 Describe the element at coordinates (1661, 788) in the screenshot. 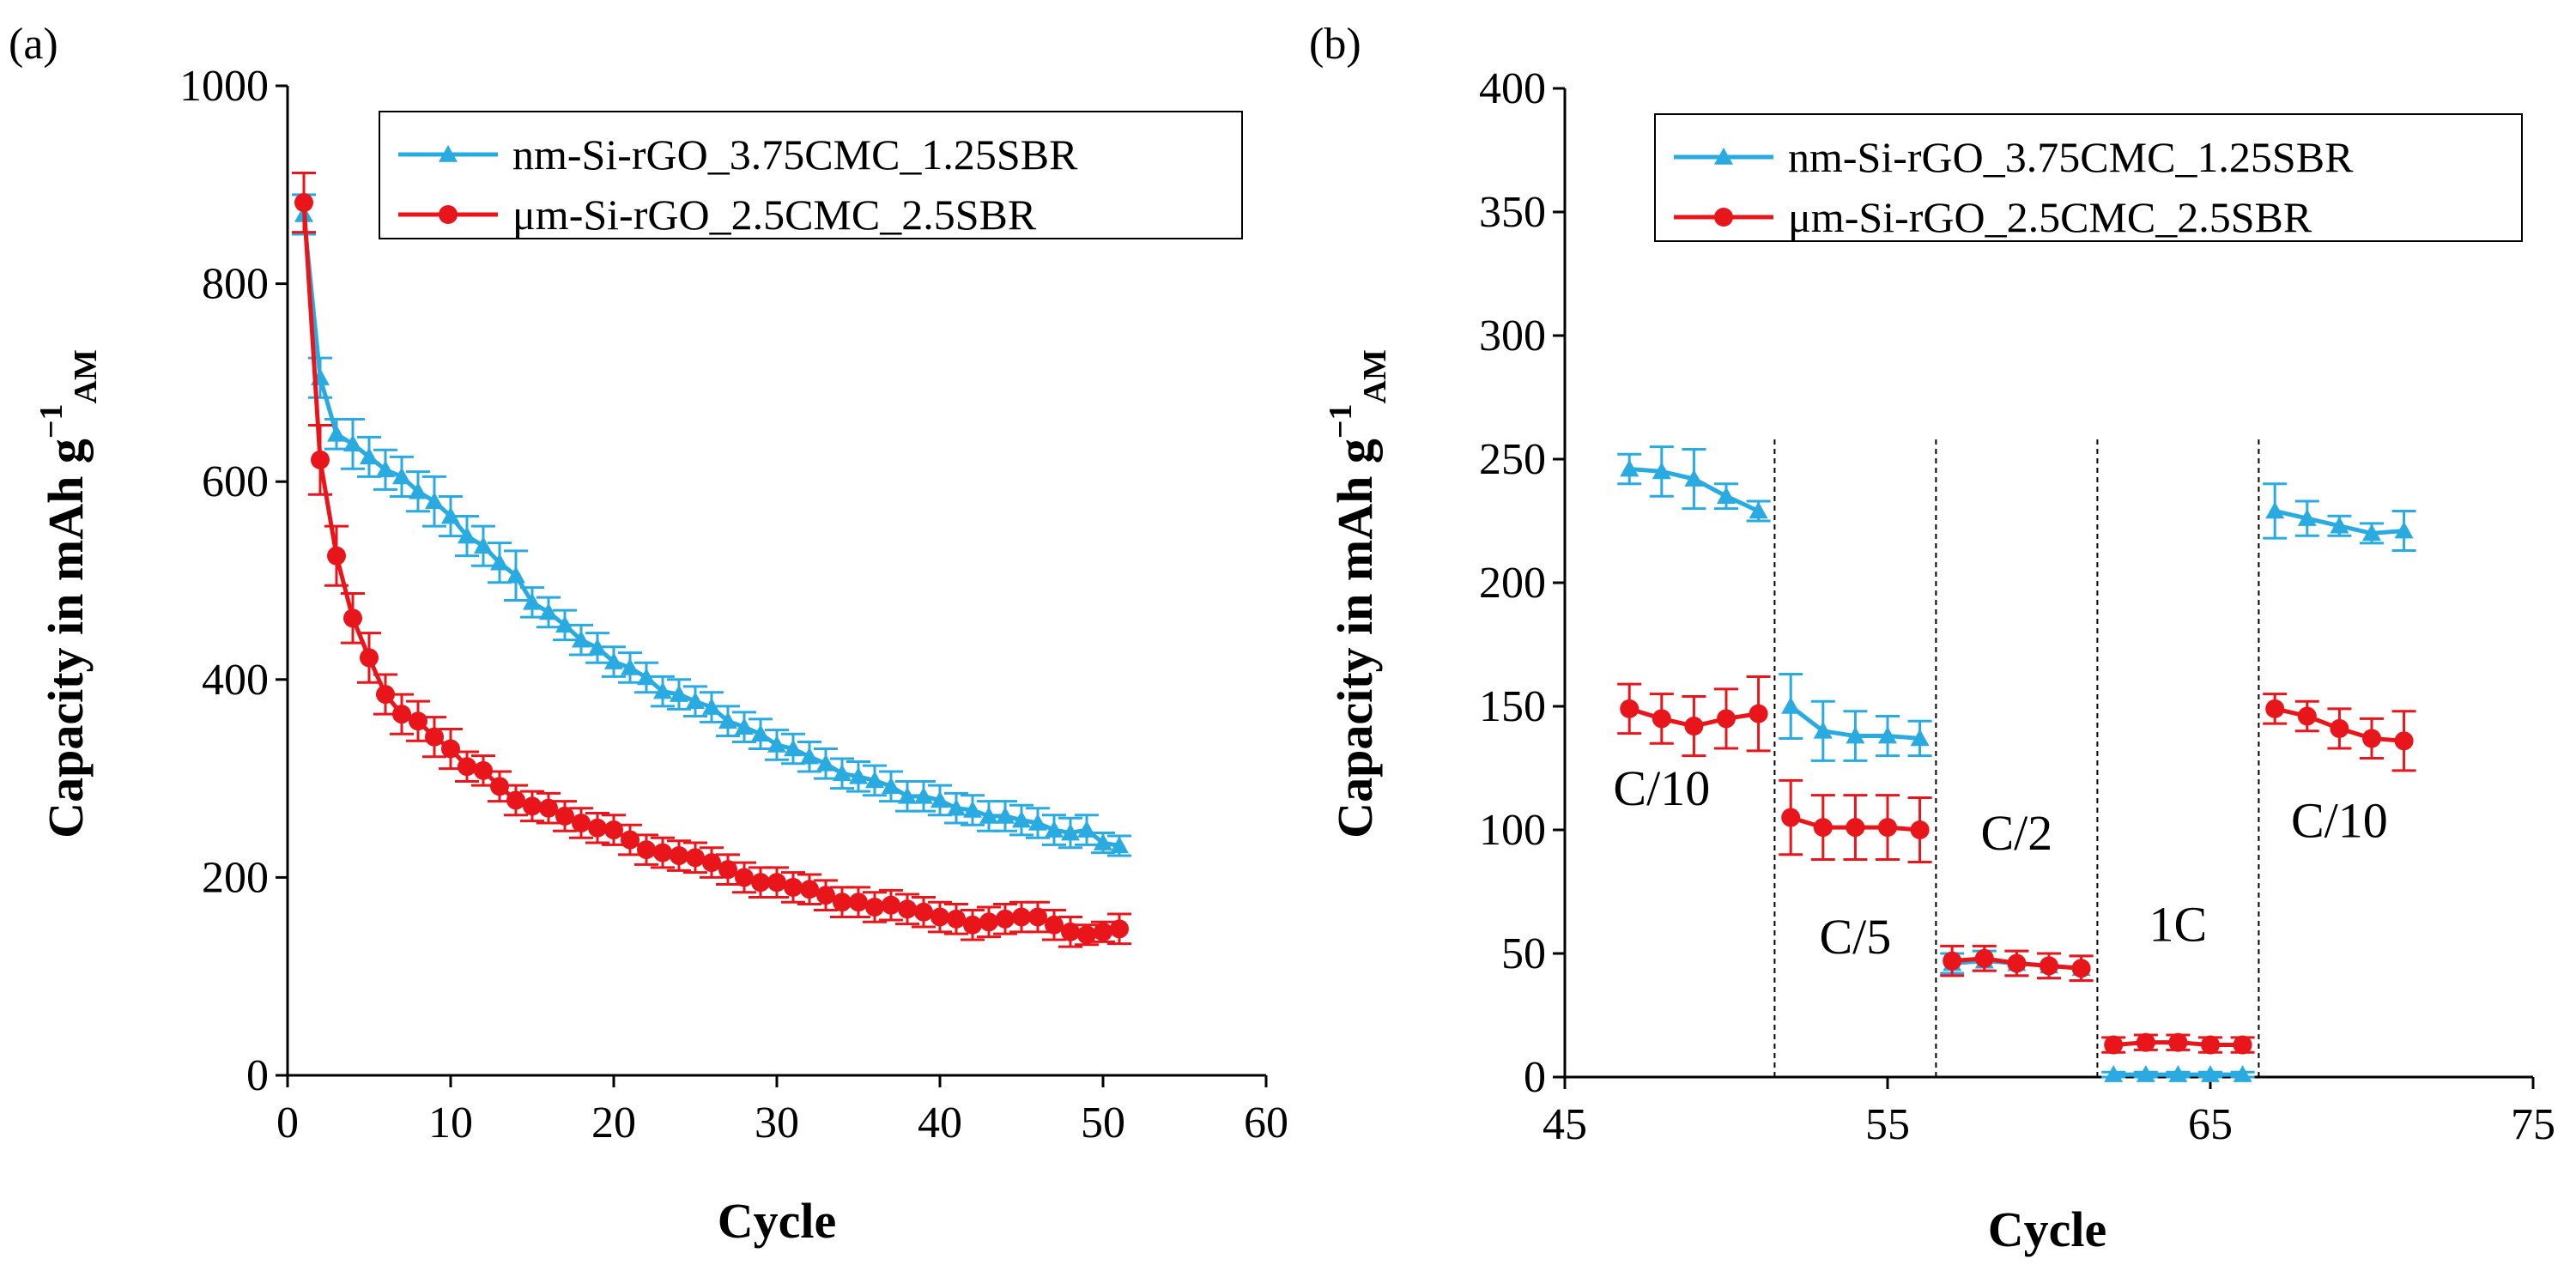

I see `rate-label: C/10` at that location.